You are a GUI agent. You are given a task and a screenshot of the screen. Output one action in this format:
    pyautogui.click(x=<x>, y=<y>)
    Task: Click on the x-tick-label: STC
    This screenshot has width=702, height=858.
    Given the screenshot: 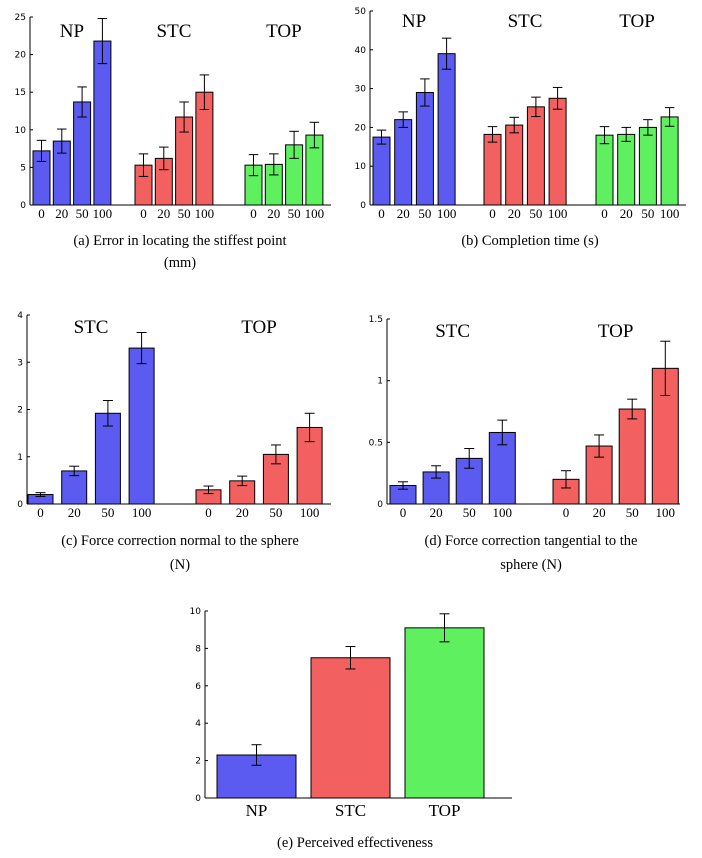 What is the action you would take?
    pyautogui.click(x=350, y=810)
    